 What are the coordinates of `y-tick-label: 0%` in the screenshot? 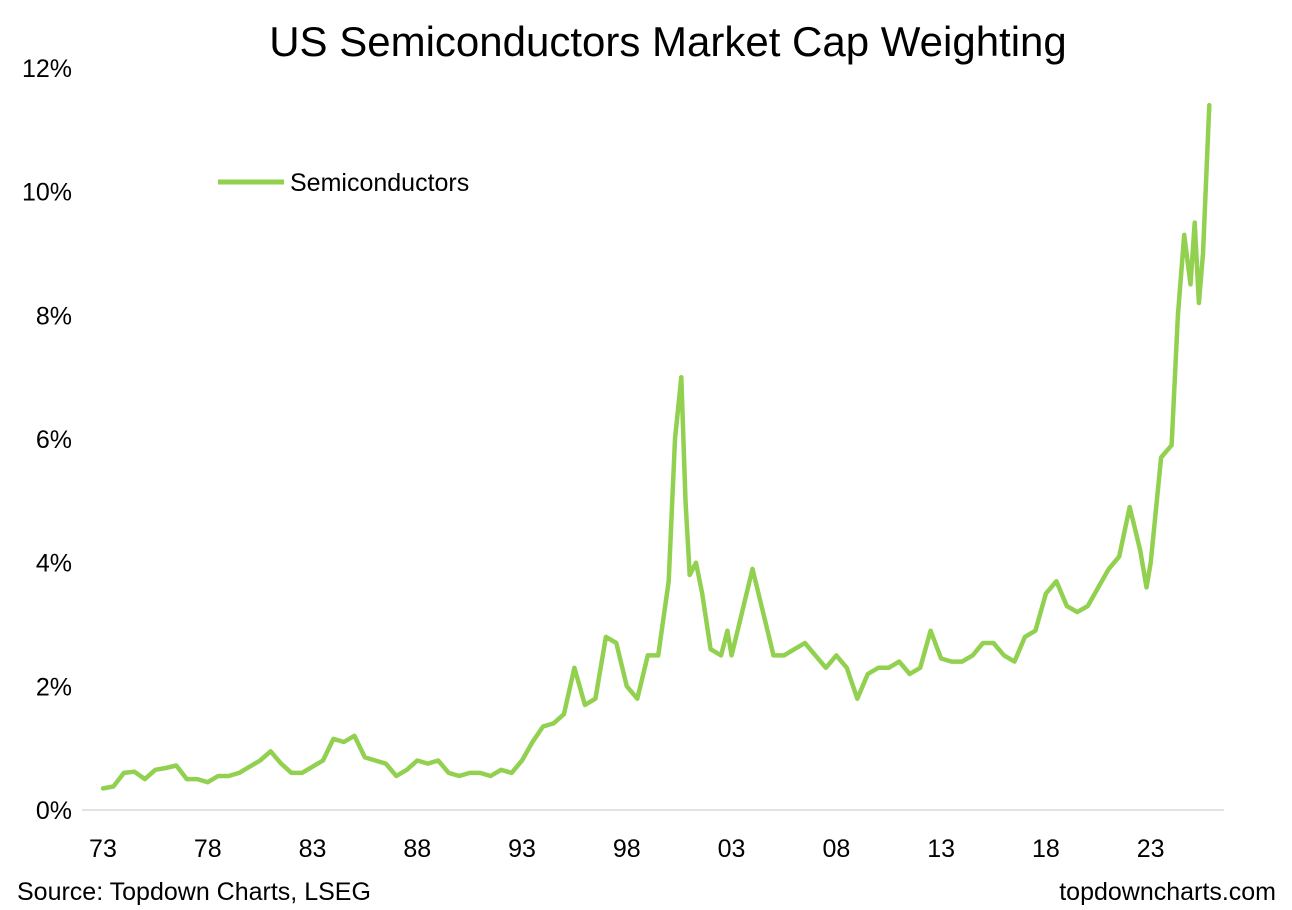 It's located at (54, 811).